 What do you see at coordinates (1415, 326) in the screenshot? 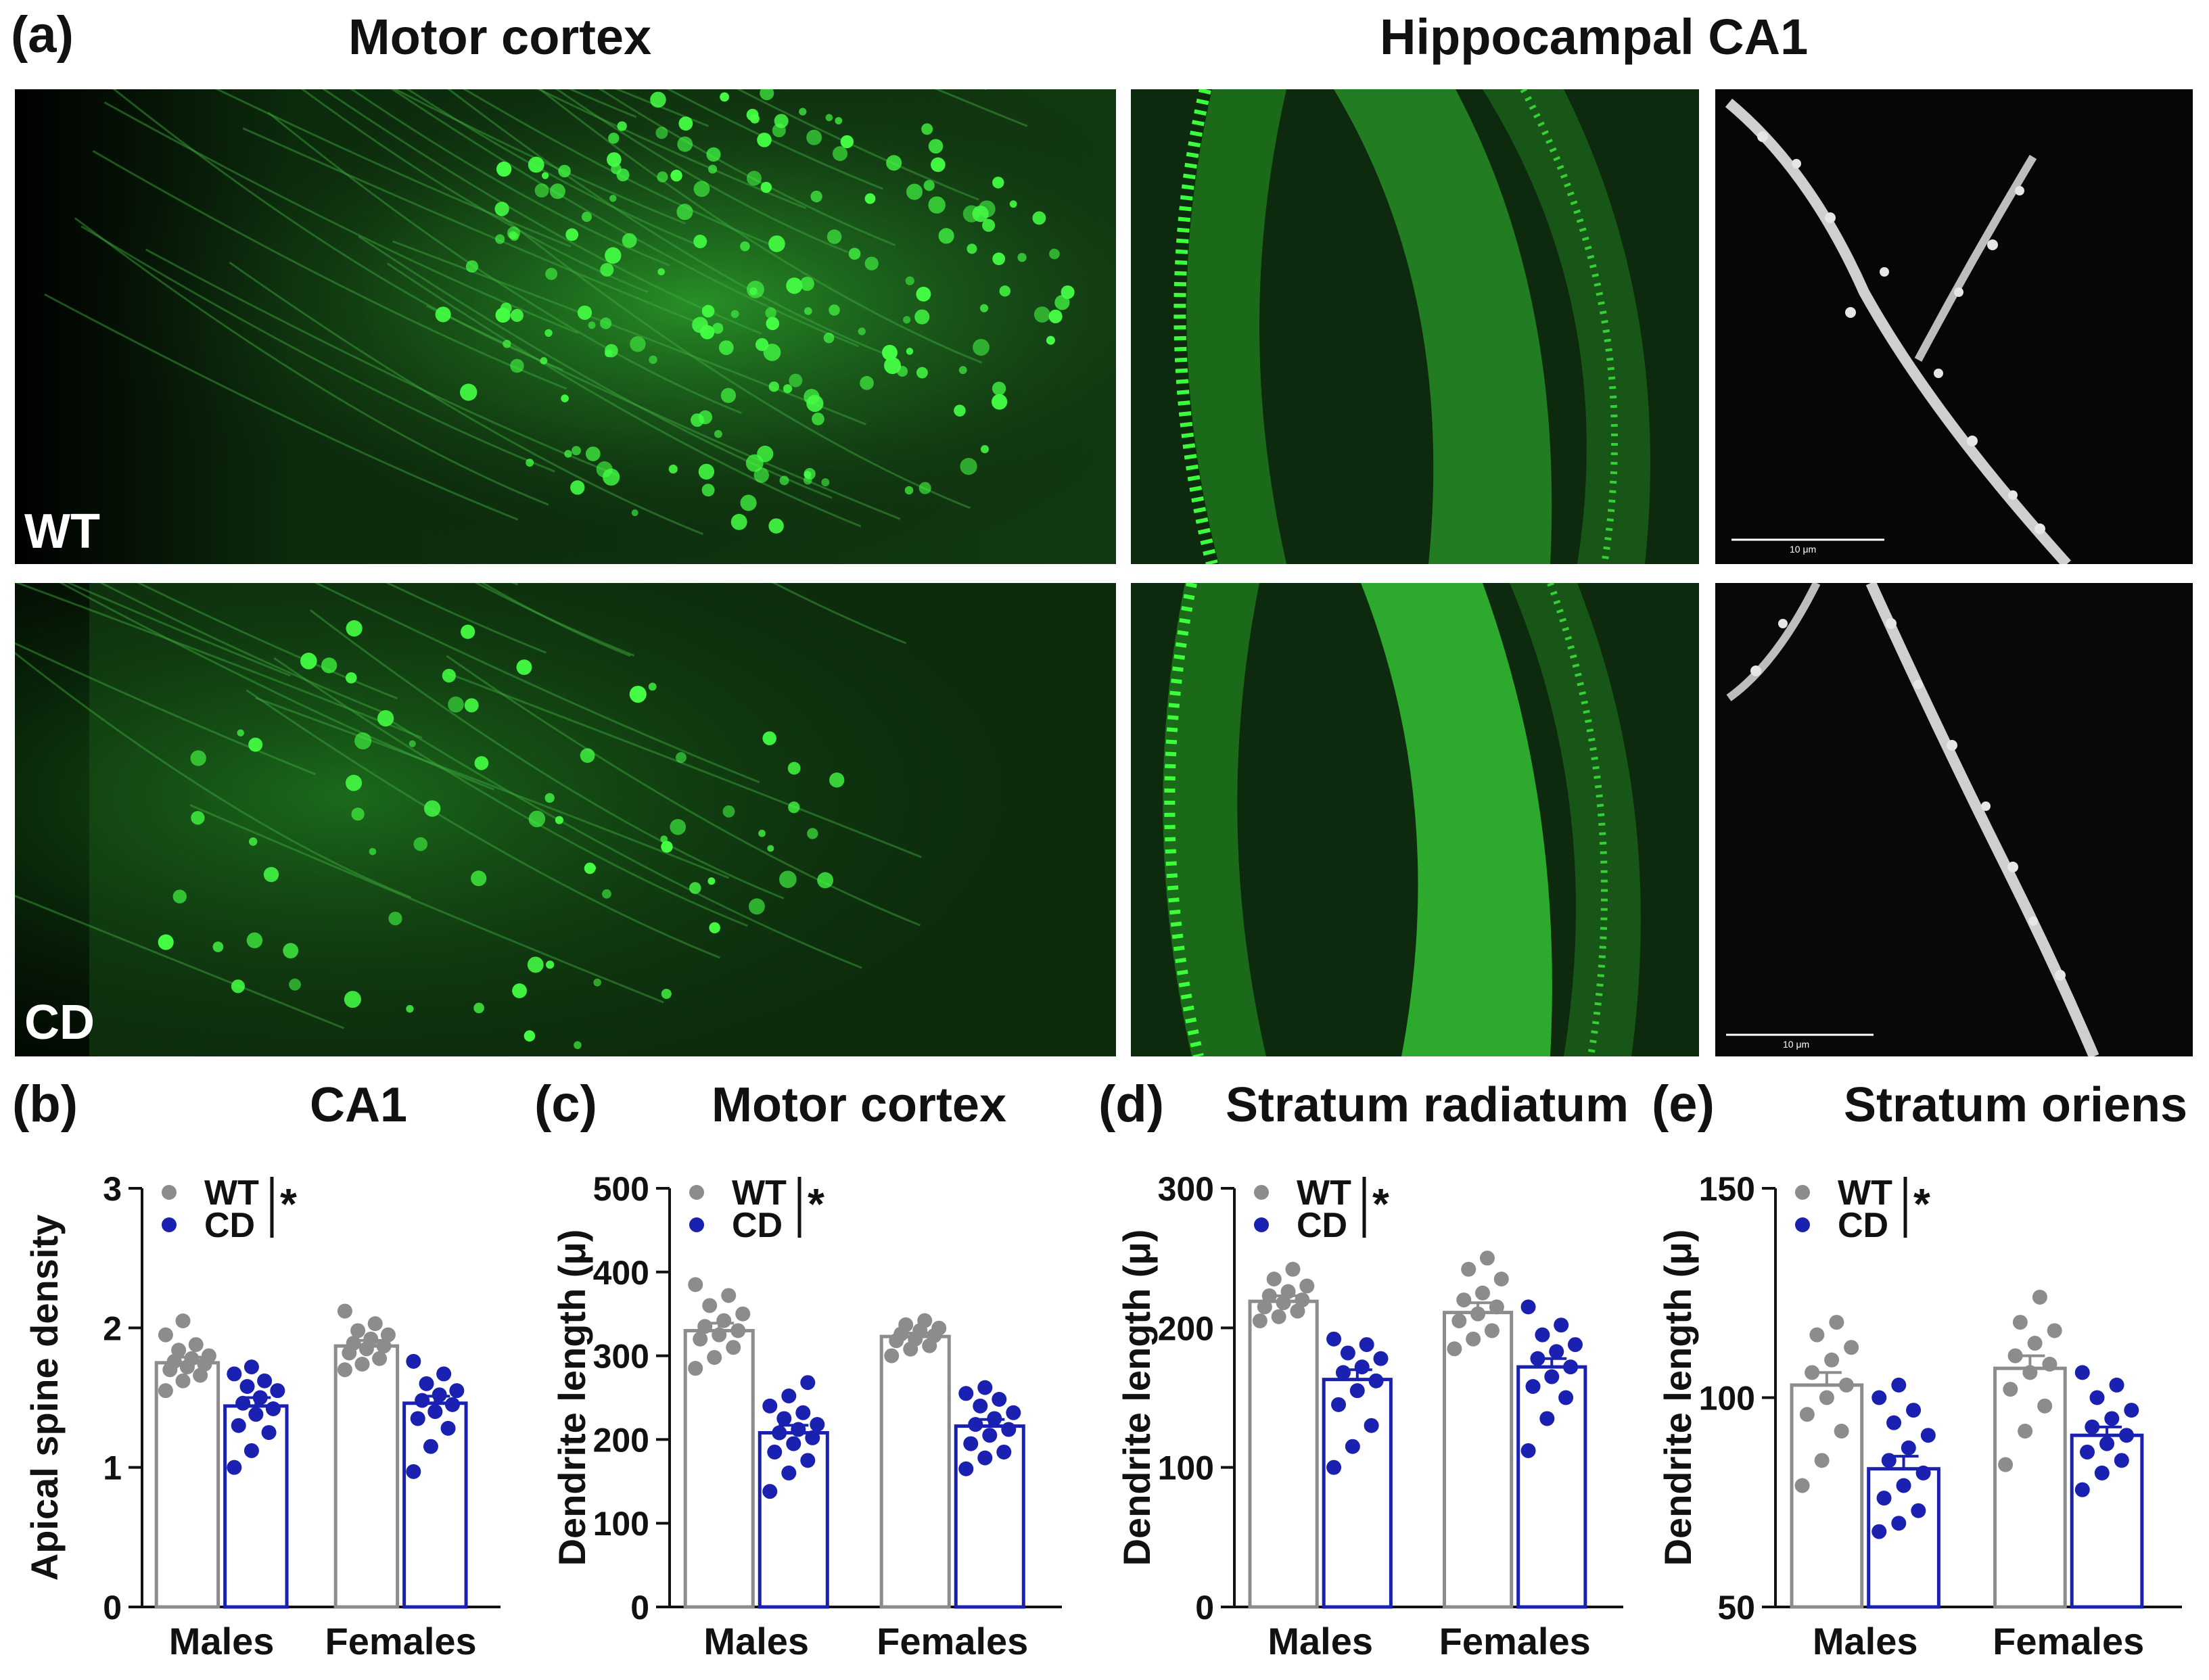
I see `wt-ca1-fluorescence` at bounding box center [1415, 326].